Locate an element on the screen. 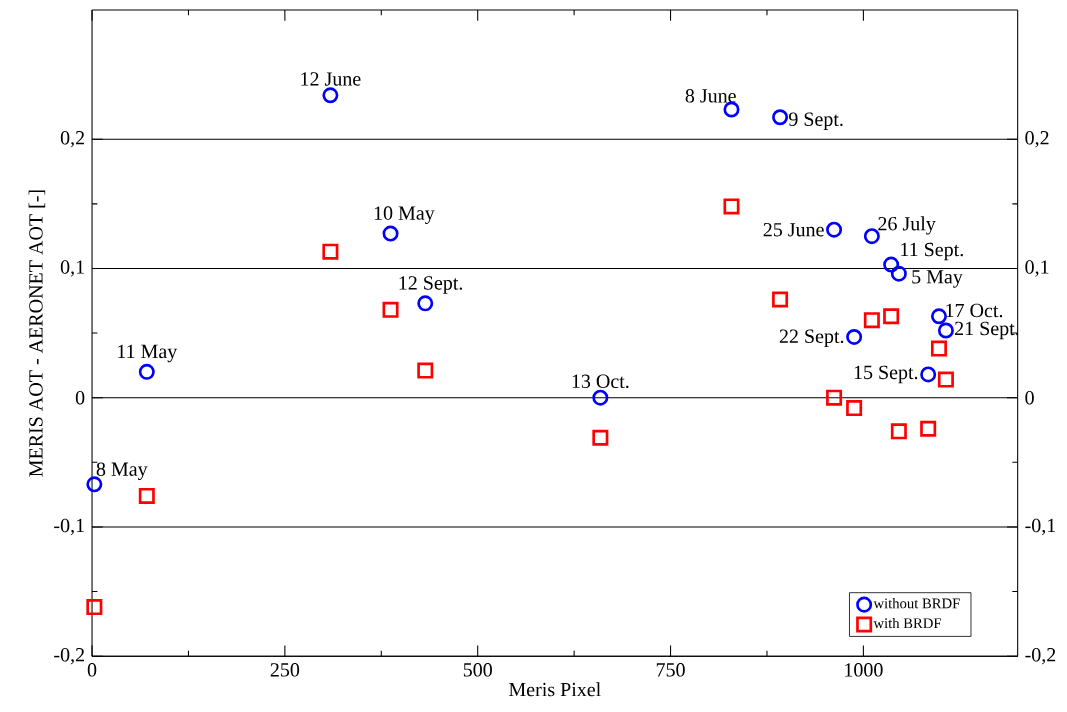 This screenshot has width=1067, height=712. annotation: 15 Sept. is located at coordinates (886, 374).